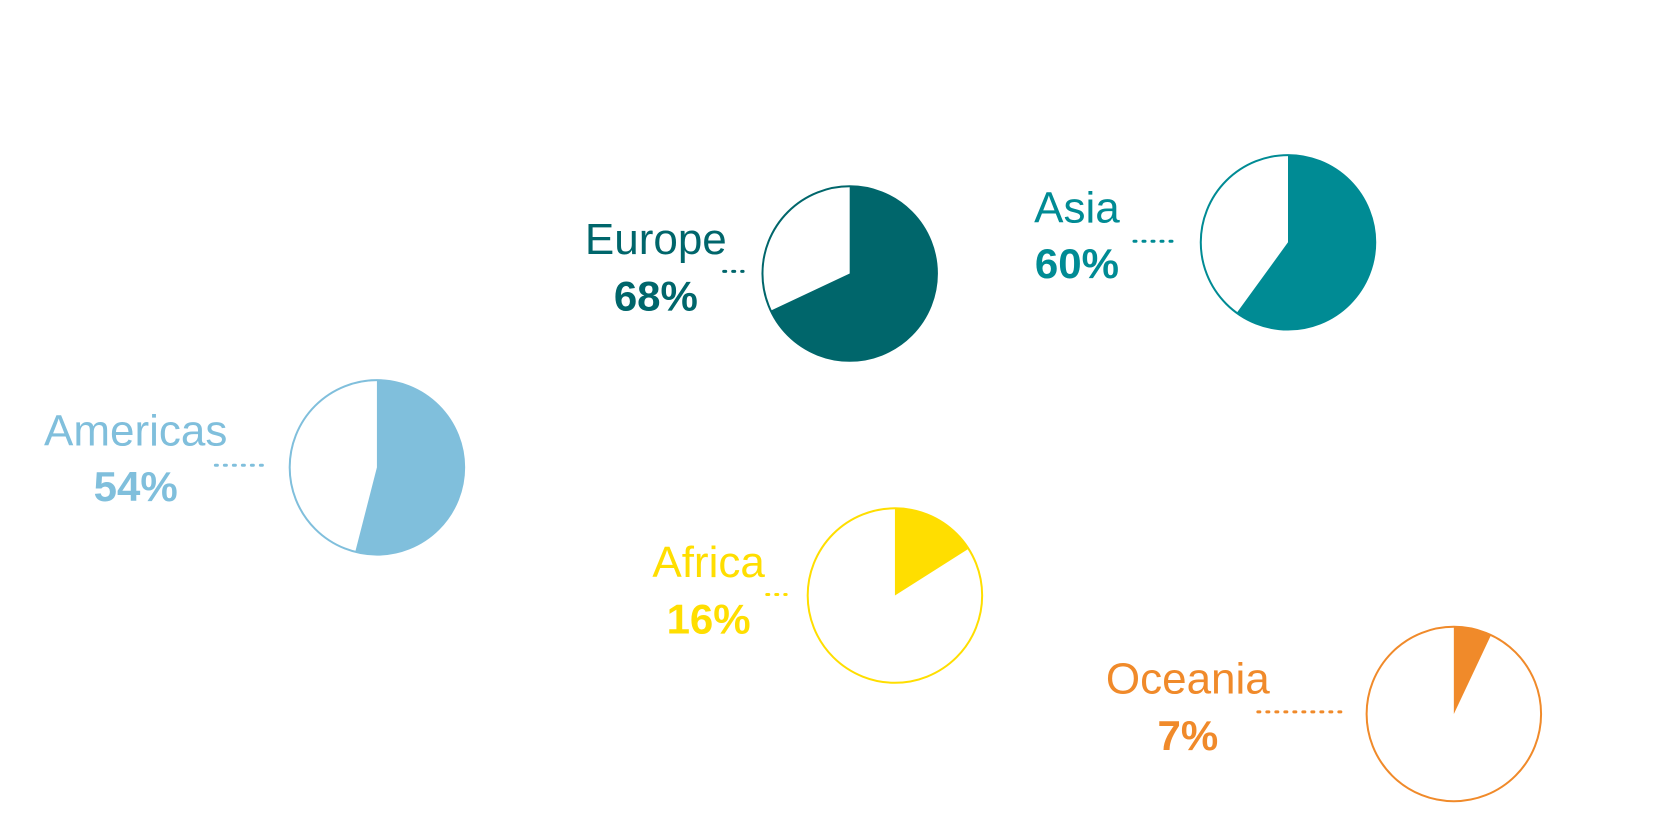 The image size is (1680, 836). I want to click on value-label: 68%, so click(656, 295).